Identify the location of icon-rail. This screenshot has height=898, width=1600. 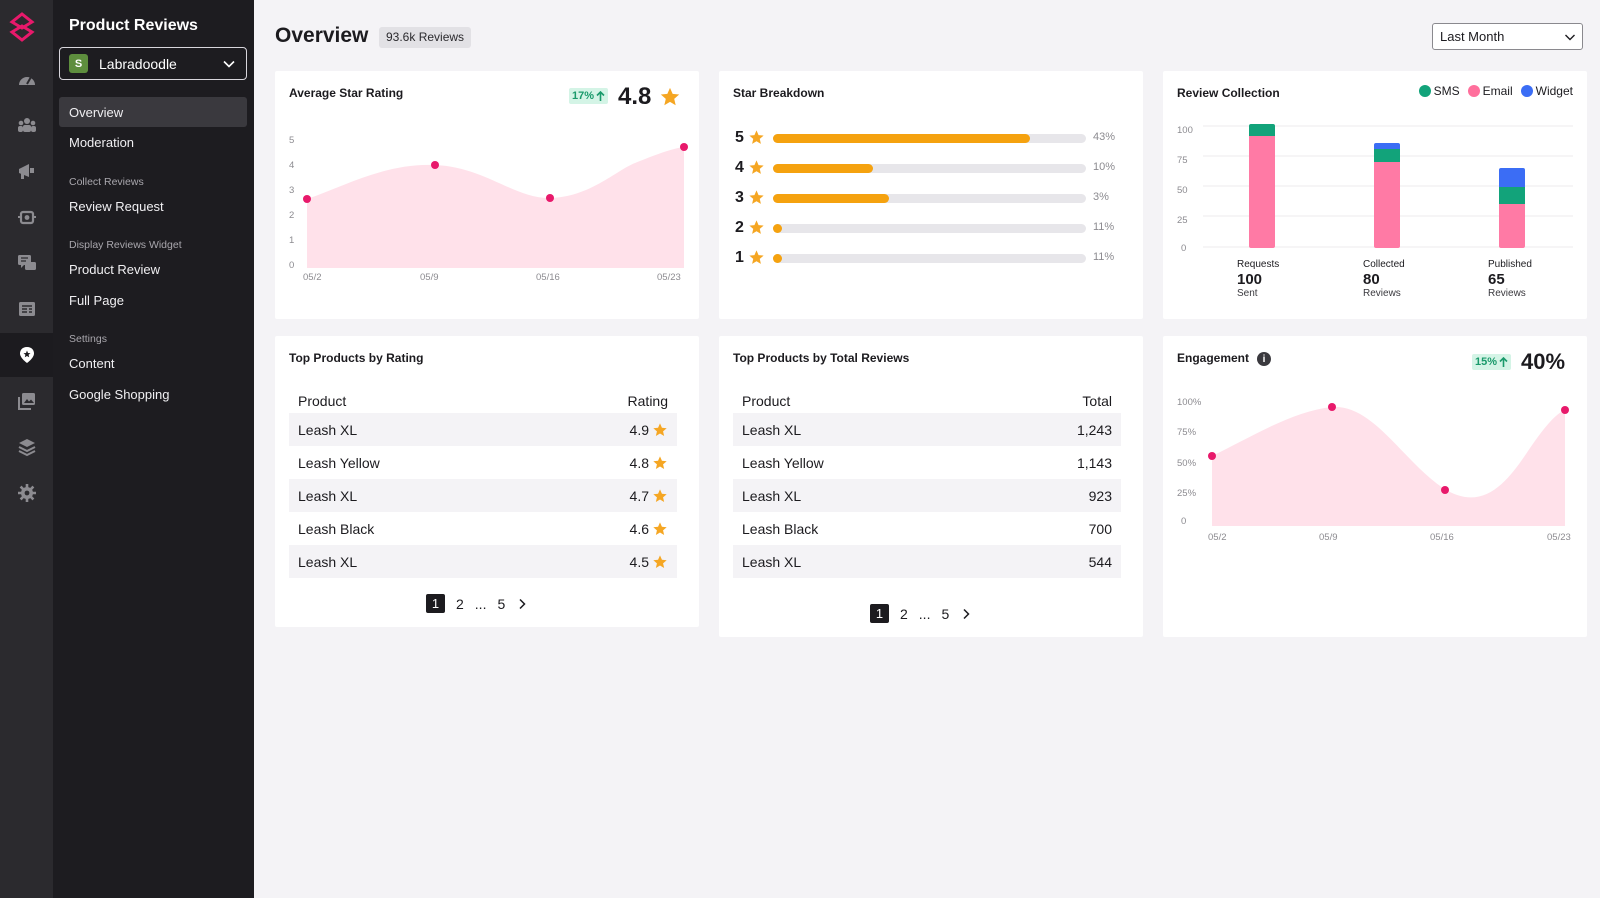
(26, 449).